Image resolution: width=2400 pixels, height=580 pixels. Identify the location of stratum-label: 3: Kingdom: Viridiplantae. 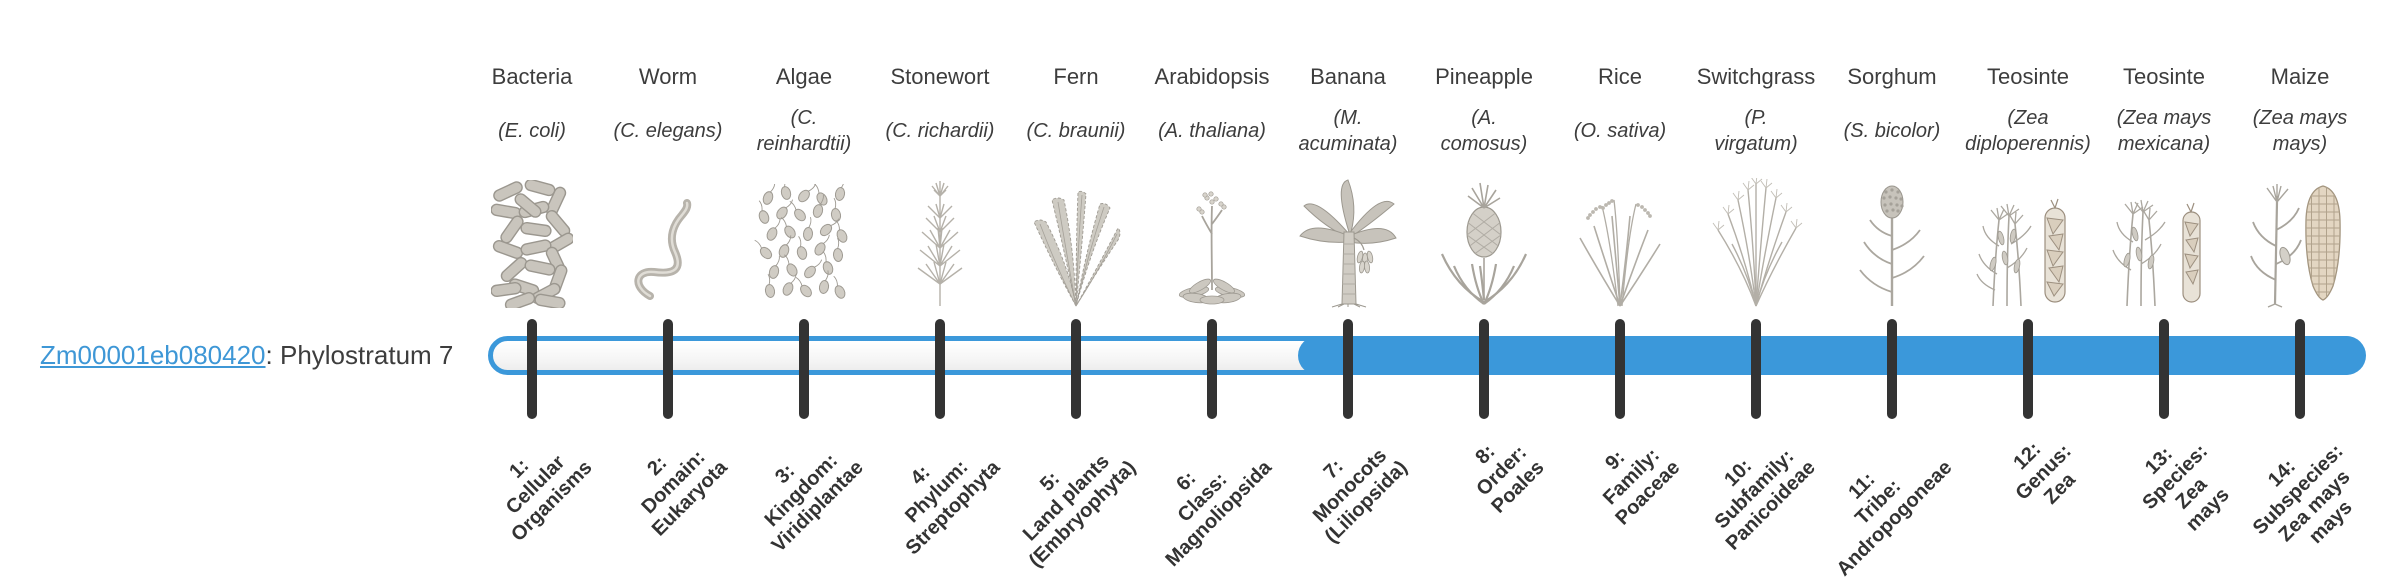
(814, 503).